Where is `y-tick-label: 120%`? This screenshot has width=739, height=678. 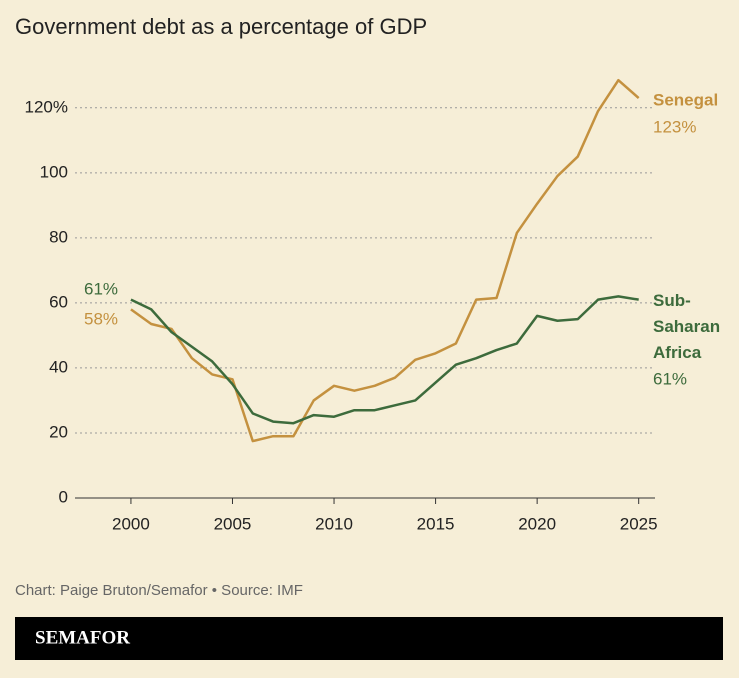
y-tick-label: 120% is located at coordinates (46, 106).